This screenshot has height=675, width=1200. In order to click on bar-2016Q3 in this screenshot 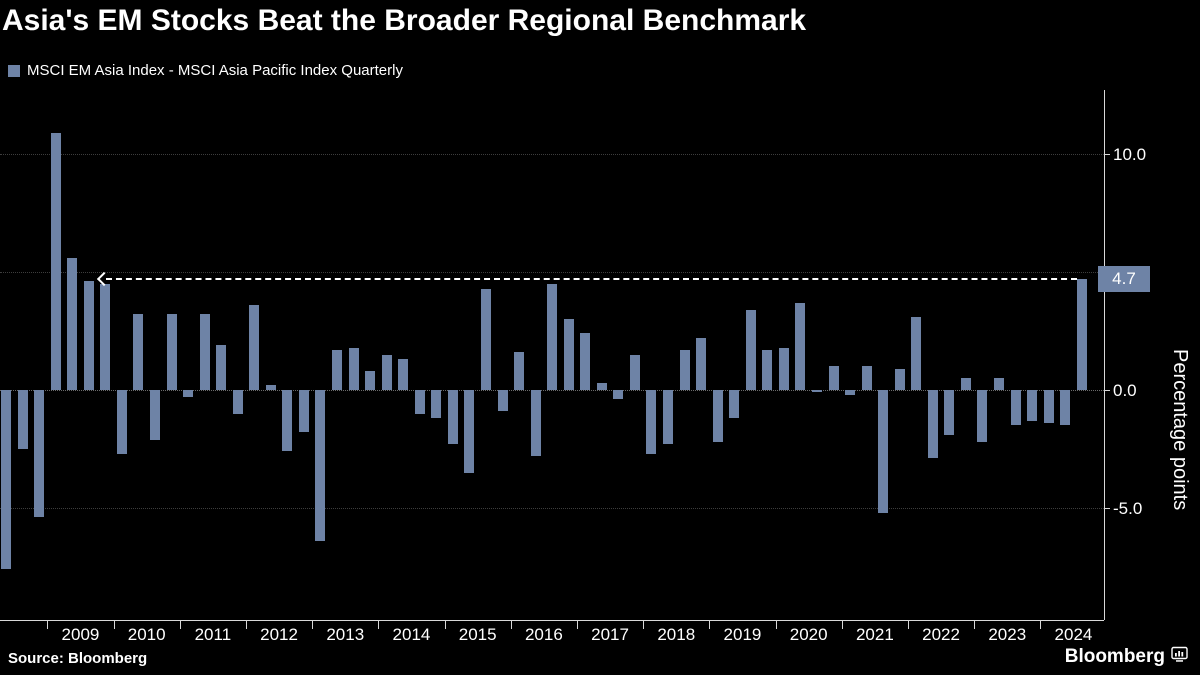, I will do `click(552, 336)`.